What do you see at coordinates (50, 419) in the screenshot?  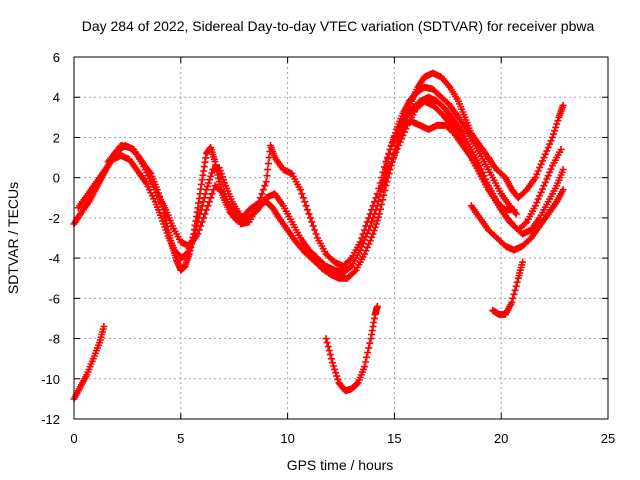 I see `y-tick-label: -12` at bounding box center [50, 419].